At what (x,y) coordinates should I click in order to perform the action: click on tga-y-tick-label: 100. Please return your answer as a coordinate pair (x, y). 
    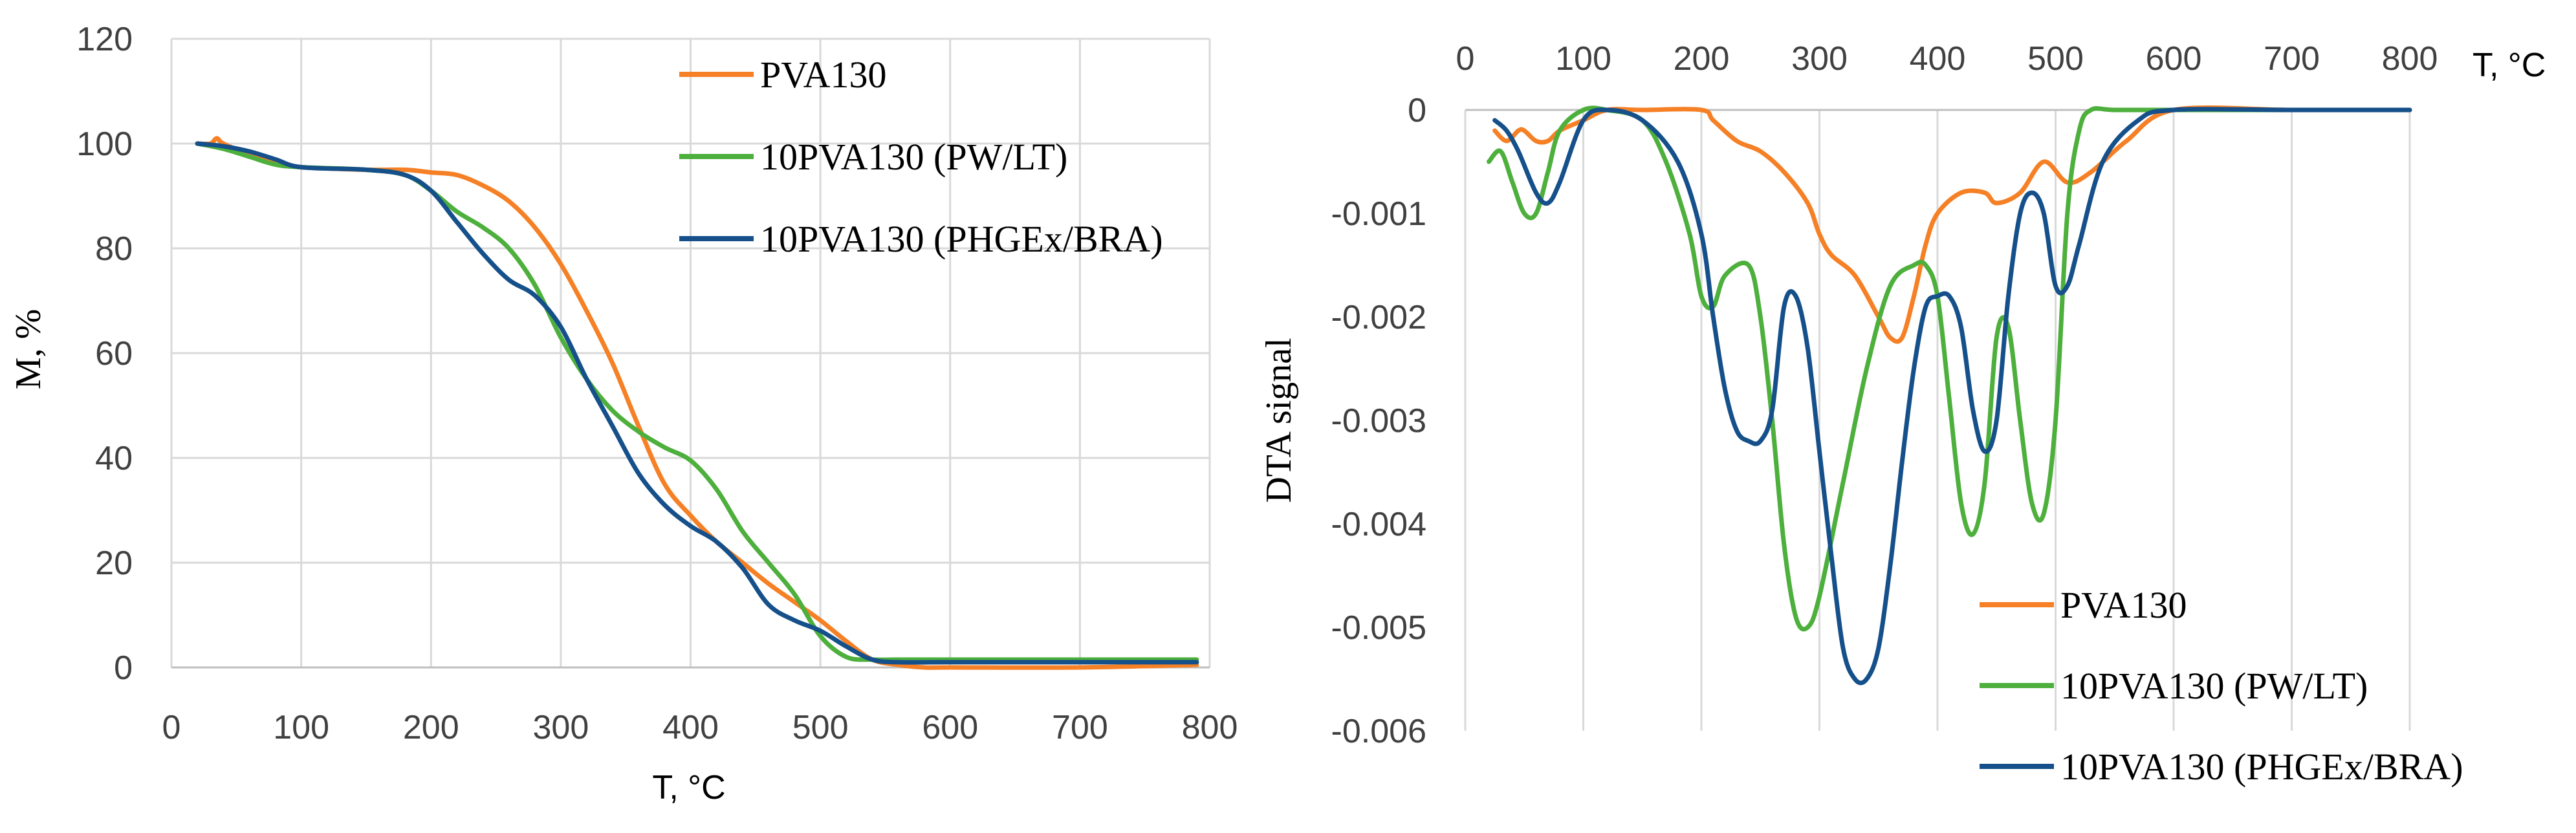
    Looking at the image, I should click on (104, 144).